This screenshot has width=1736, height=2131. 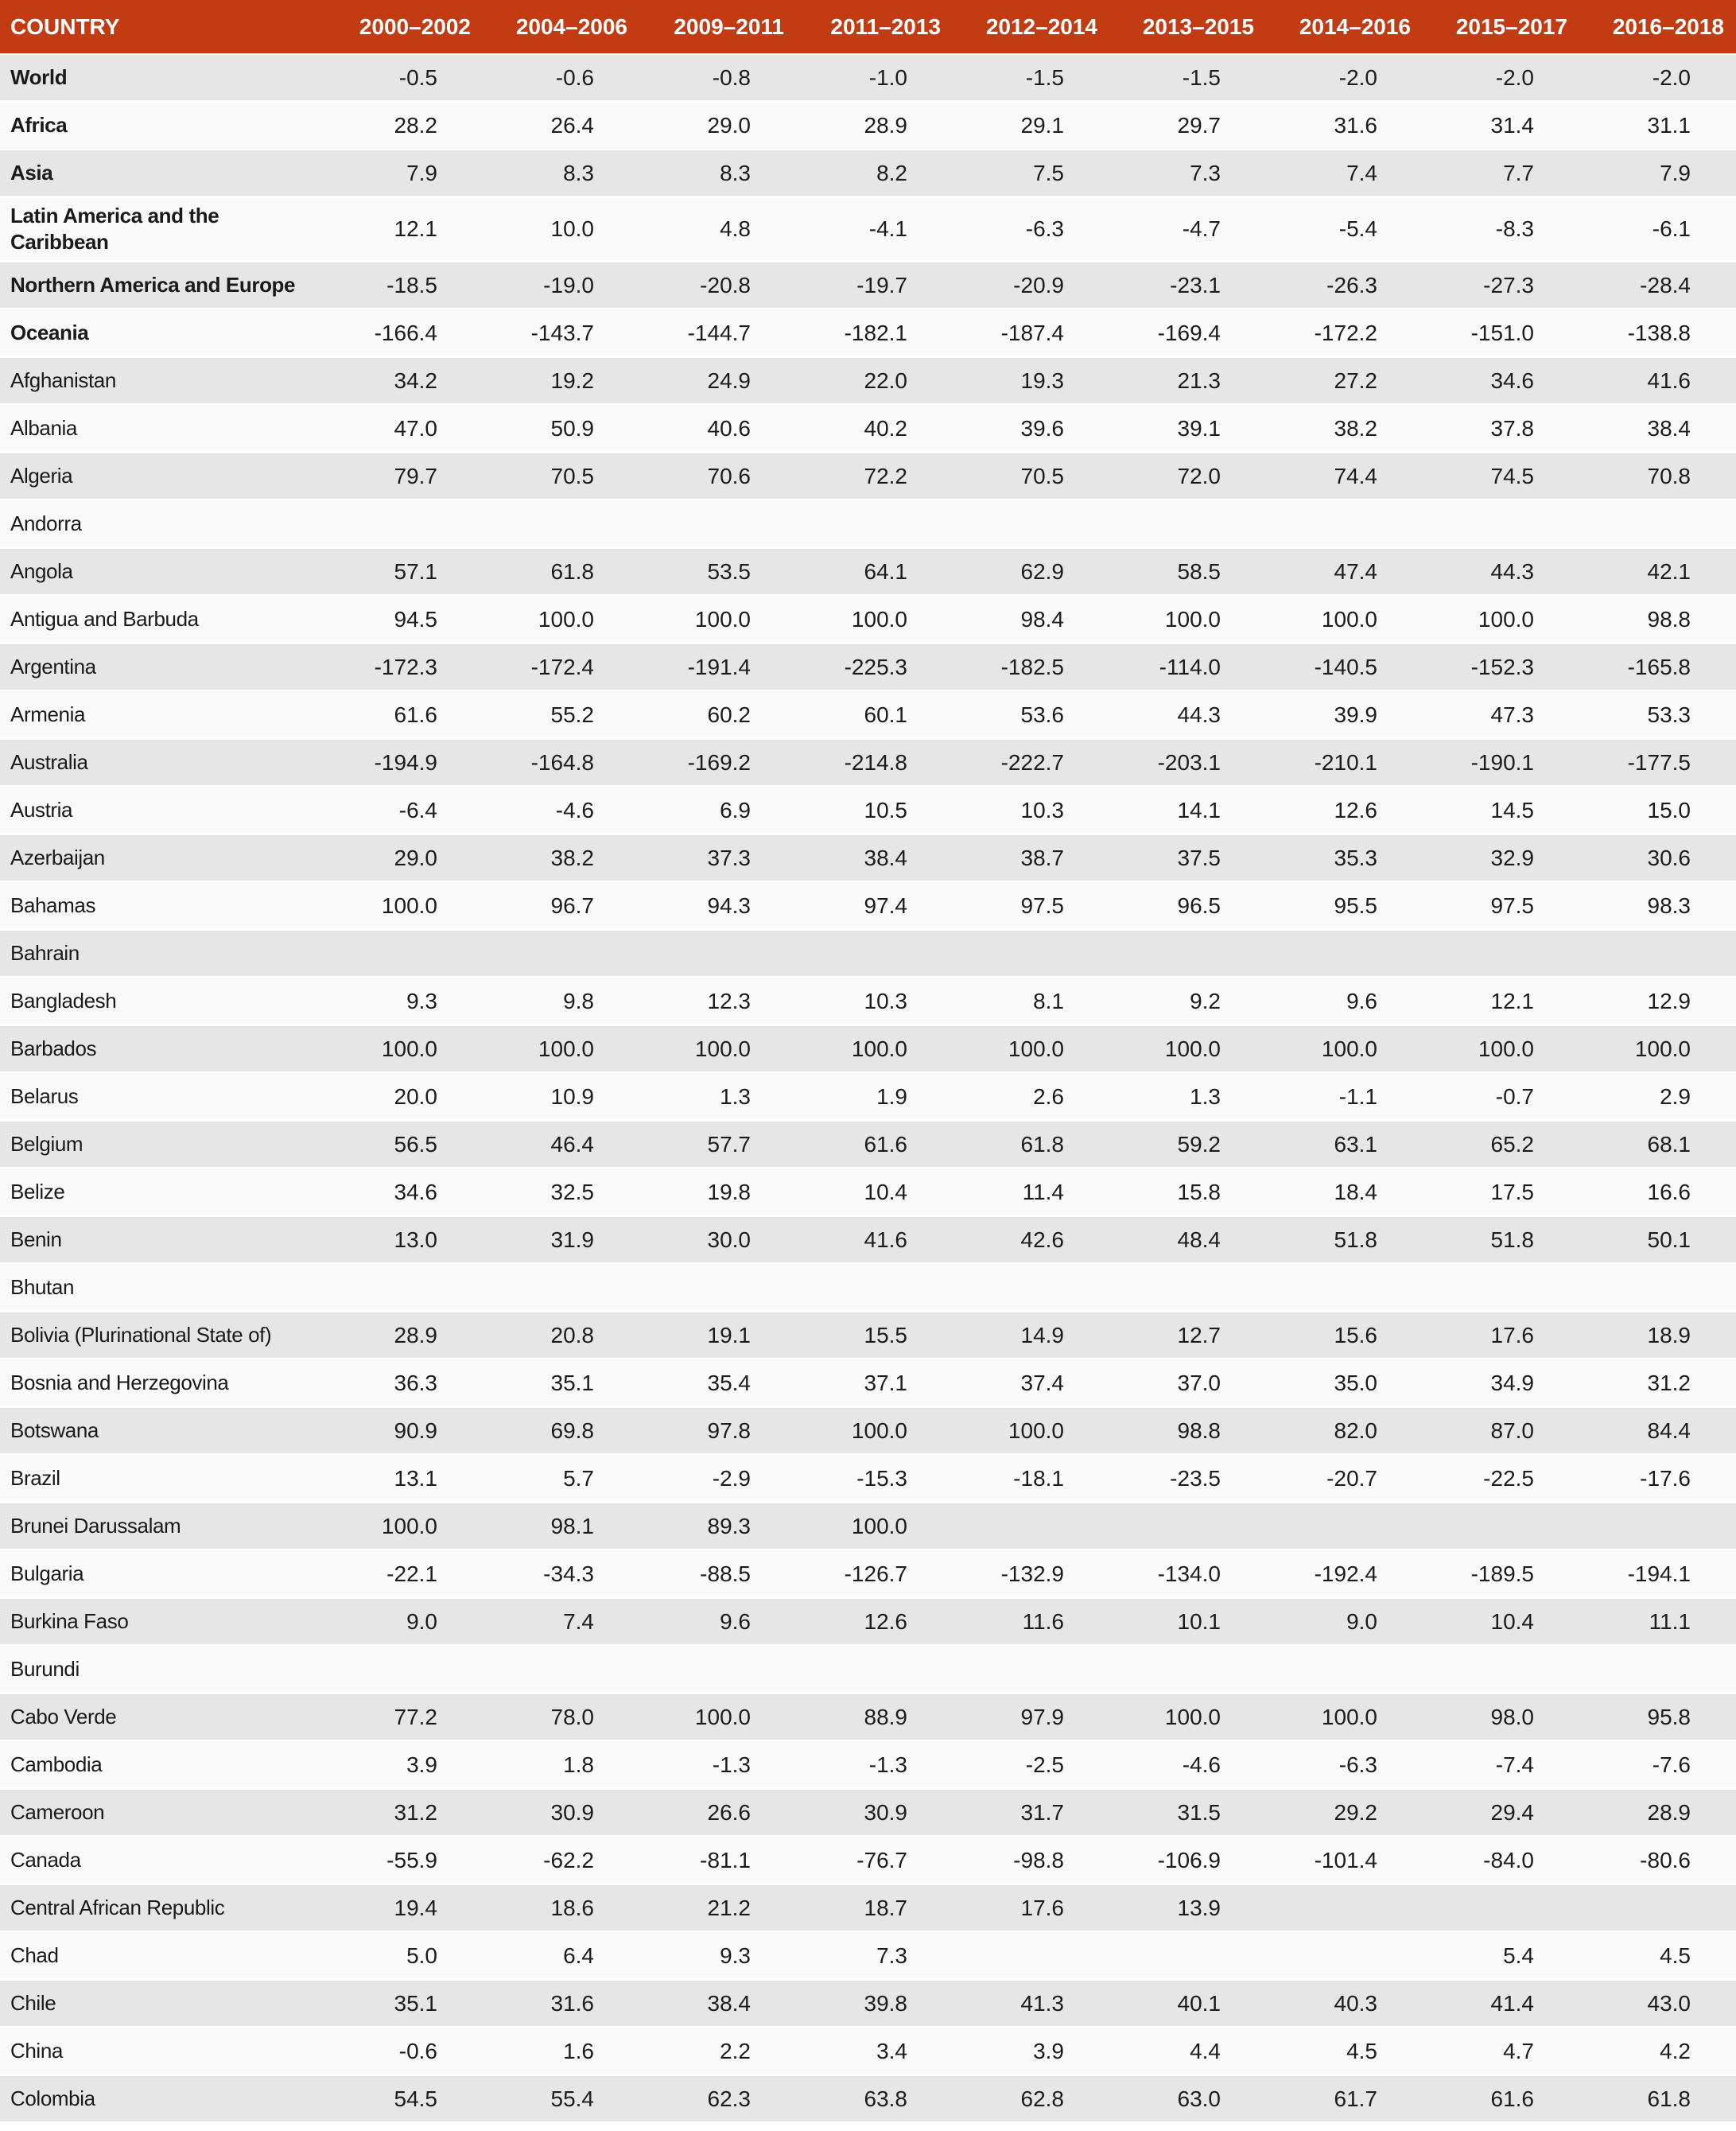 What do you see at coordinates (1042, 125) in the screenshot?
I see `value-cell: 29.1` at bounding box center [1042, 125].